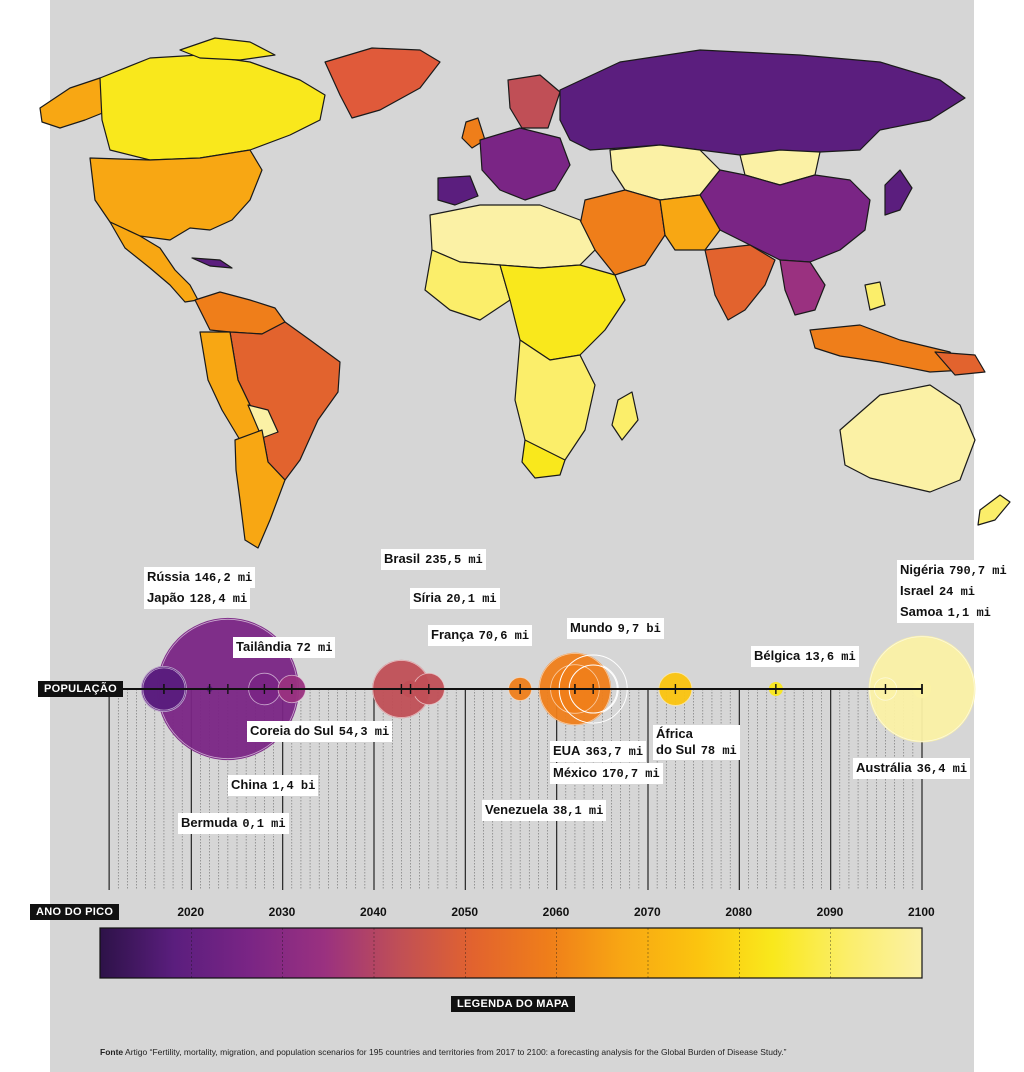 This screenshot has height=1072, width=1024. What do you see at coordinates (625, 416) in the screenshot?
I see `region-madagascar` at bounding box center [625, 416].